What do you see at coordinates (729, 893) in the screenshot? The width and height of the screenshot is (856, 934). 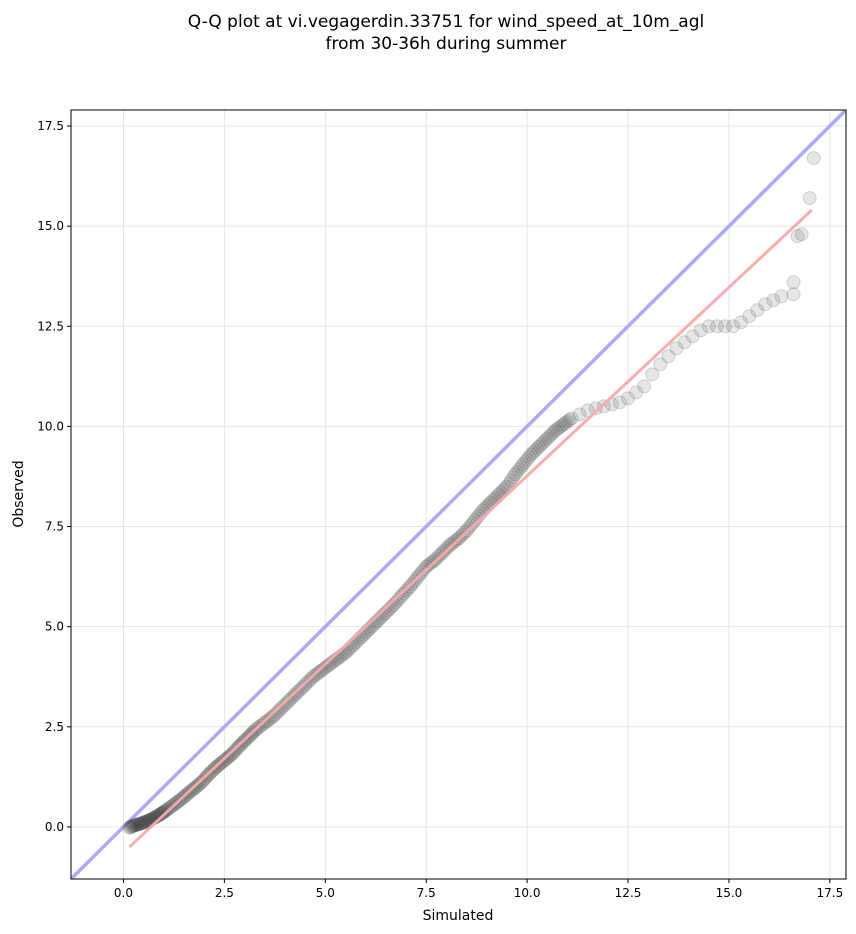 I see `x-tick-label: 15.0` at bounding box center [729, 893].